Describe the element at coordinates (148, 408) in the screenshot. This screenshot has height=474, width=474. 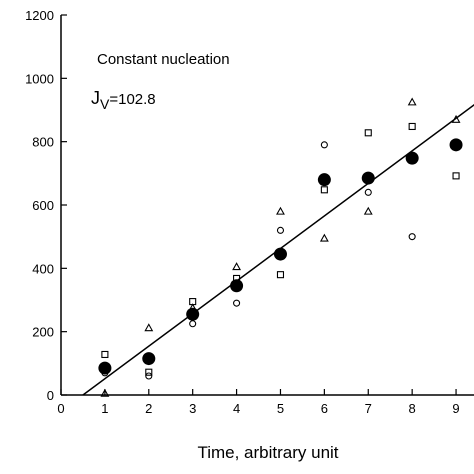
I see `x-tick-label: 2` at that location.